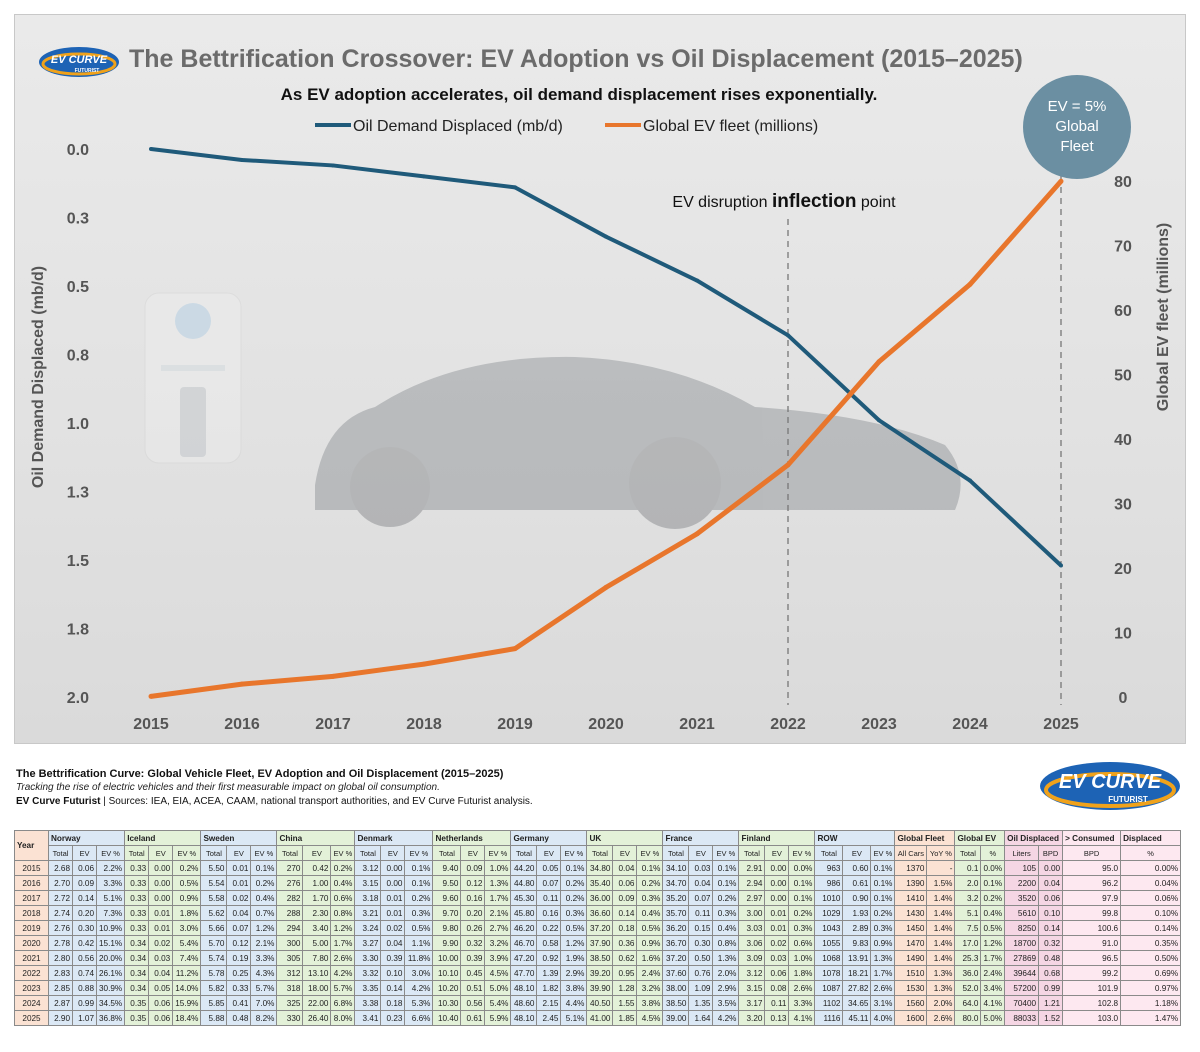 This screenshot has width=1200, height=1052. What do you see at coordinates (574, 958) in the screenshot?
I see `table-cell: 1.9%` at bounding box center [574, 958].